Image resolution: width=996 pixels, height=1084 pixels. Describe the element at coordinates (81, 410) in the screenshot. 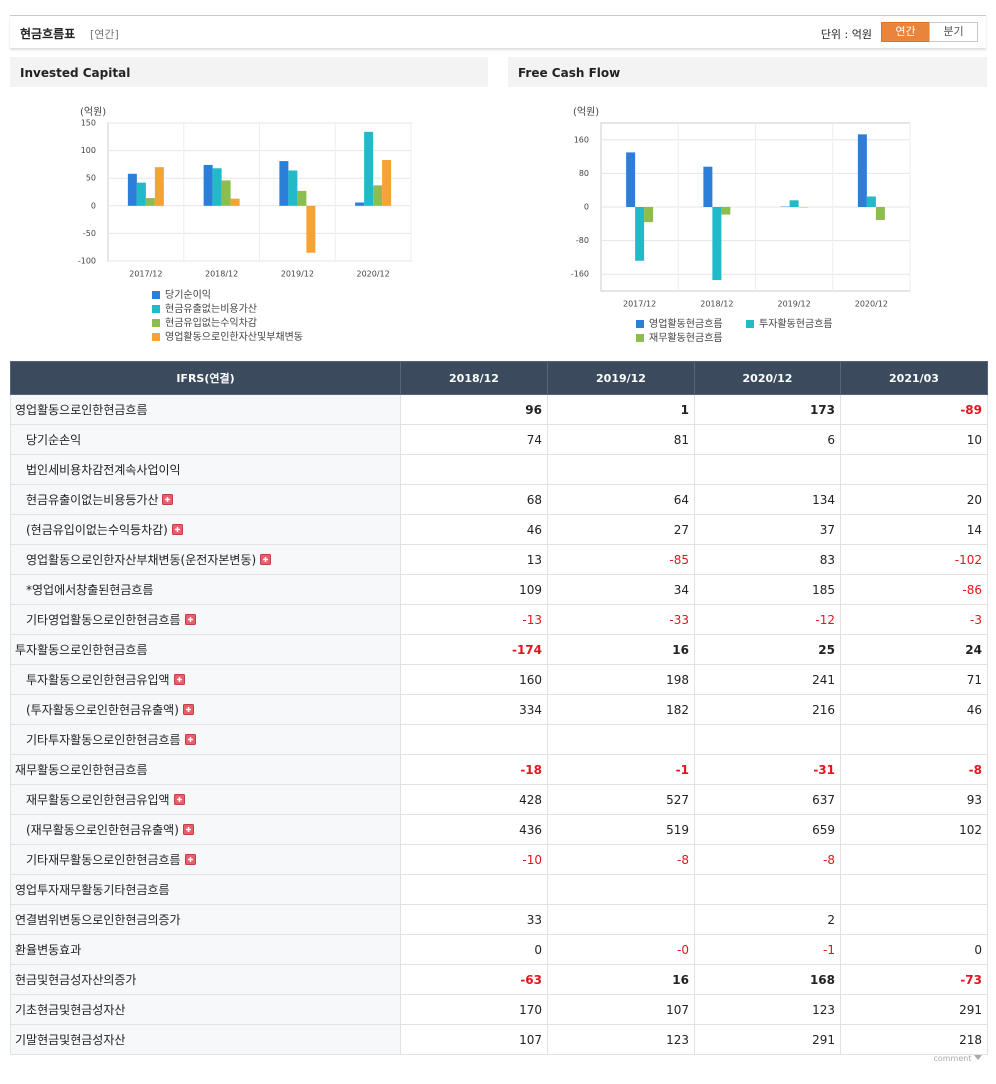

I see `row-label-text: 영업활동으로인한현금흐름` at that location.